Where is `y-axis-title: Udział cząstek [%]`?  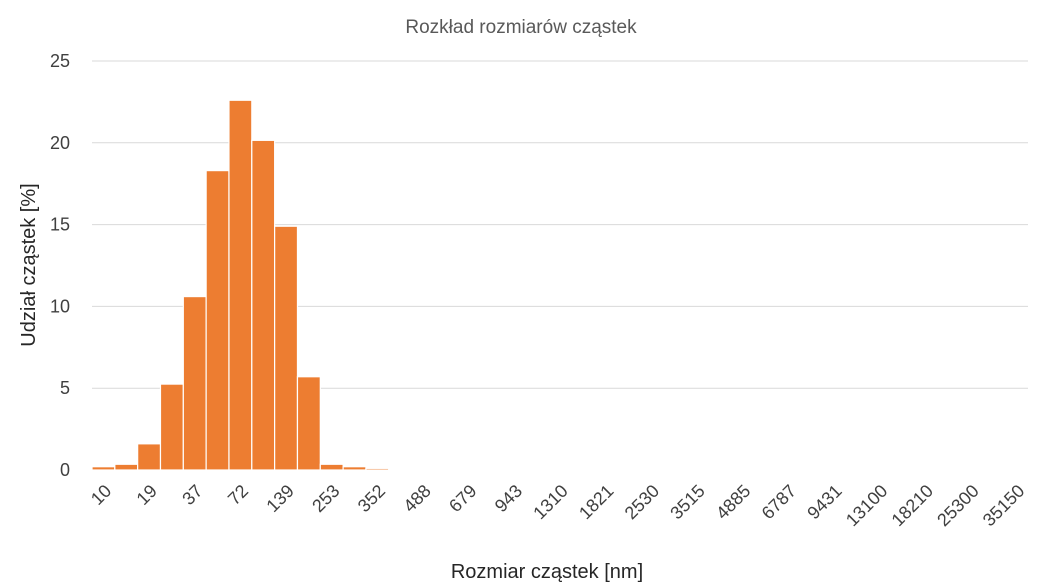 y-axis-title: Udział cząstek [%] is located at coordinates (29, 264).